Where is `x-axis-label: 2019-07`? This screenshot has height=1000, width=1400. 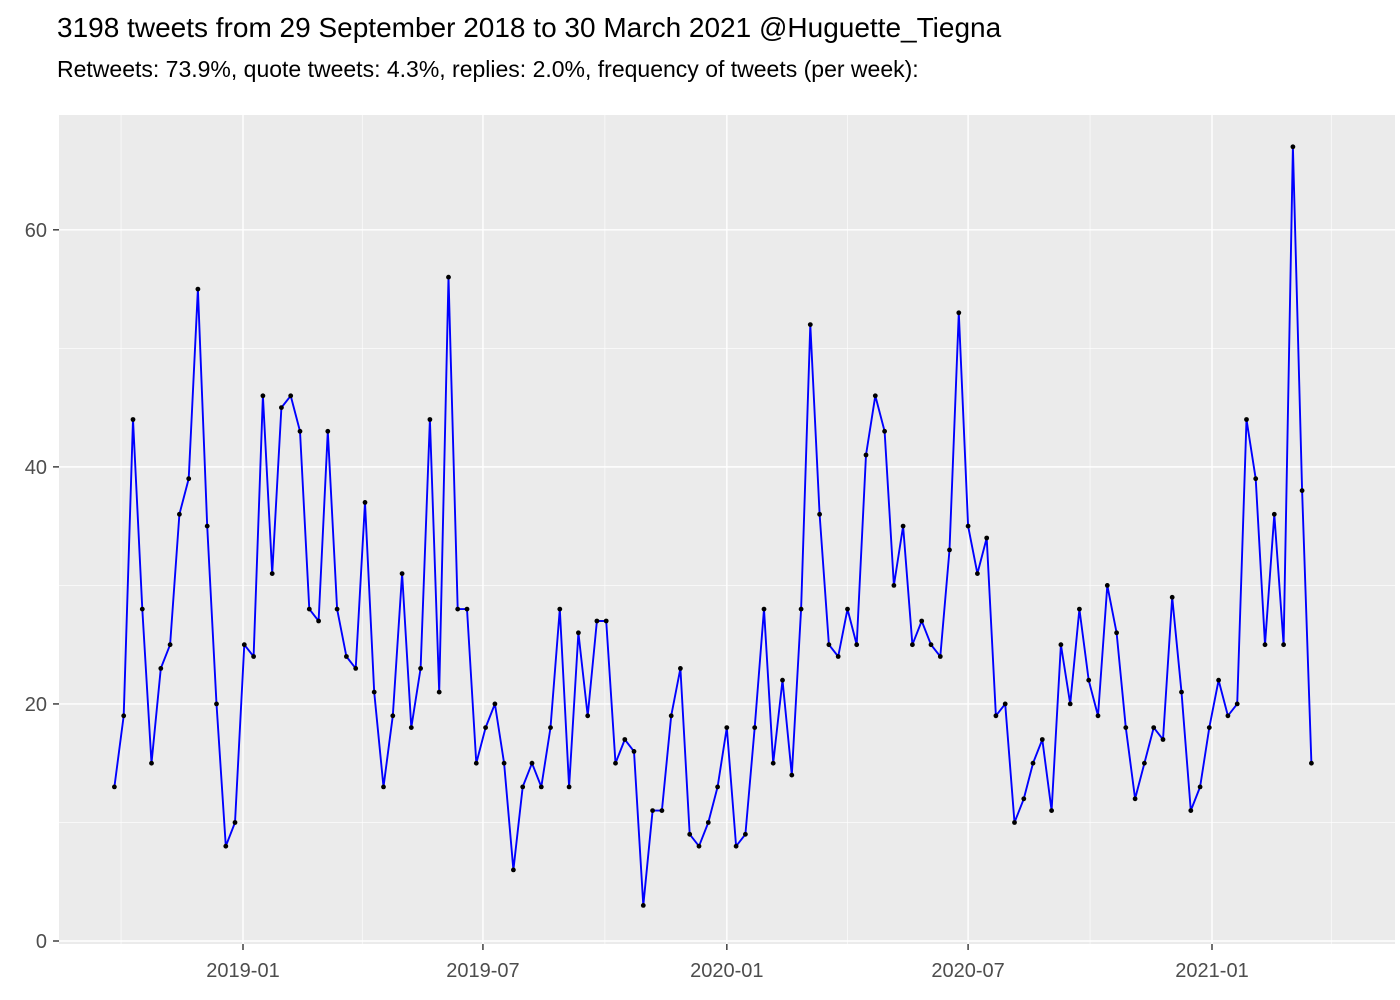 x-axis-label: 2019-07 is located at coordinates (482, 971).